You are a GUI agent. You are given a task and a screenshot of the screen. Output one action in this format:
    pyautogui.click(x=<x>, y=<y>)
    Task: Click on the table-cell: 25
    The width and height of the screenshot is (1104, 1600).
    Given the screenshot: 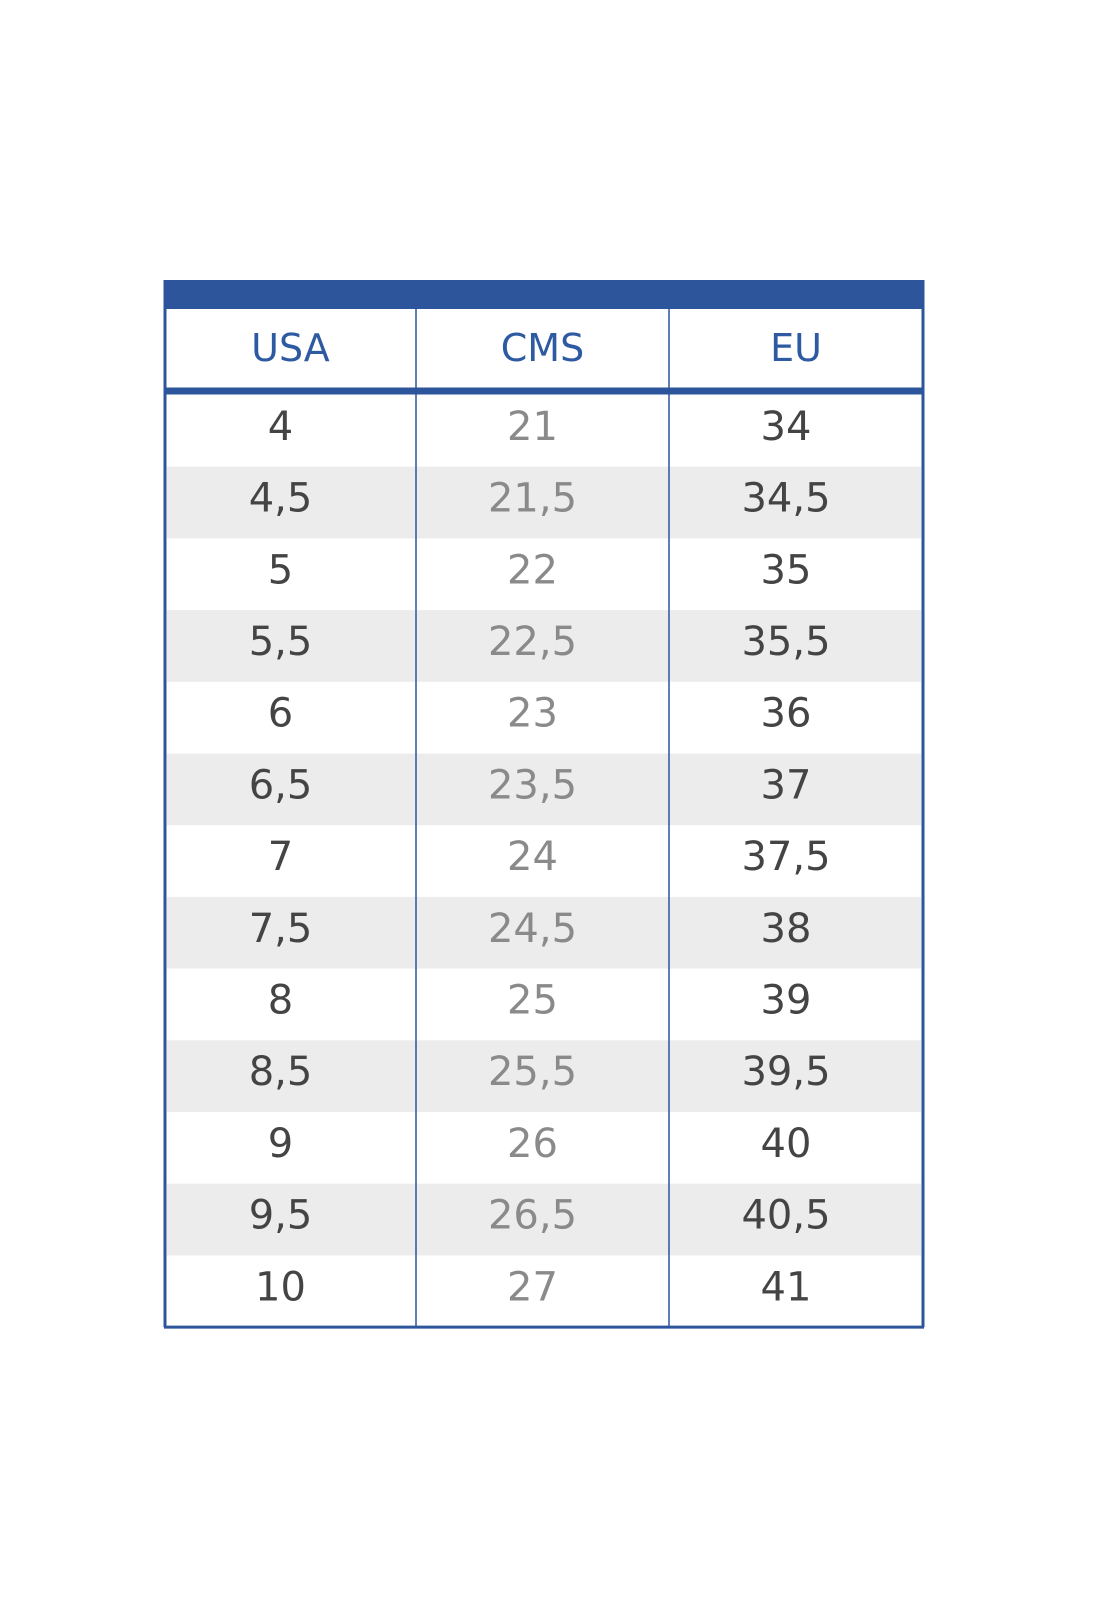 What is the action you would take?
    pyautogui.click(x=532, y=1000)
    